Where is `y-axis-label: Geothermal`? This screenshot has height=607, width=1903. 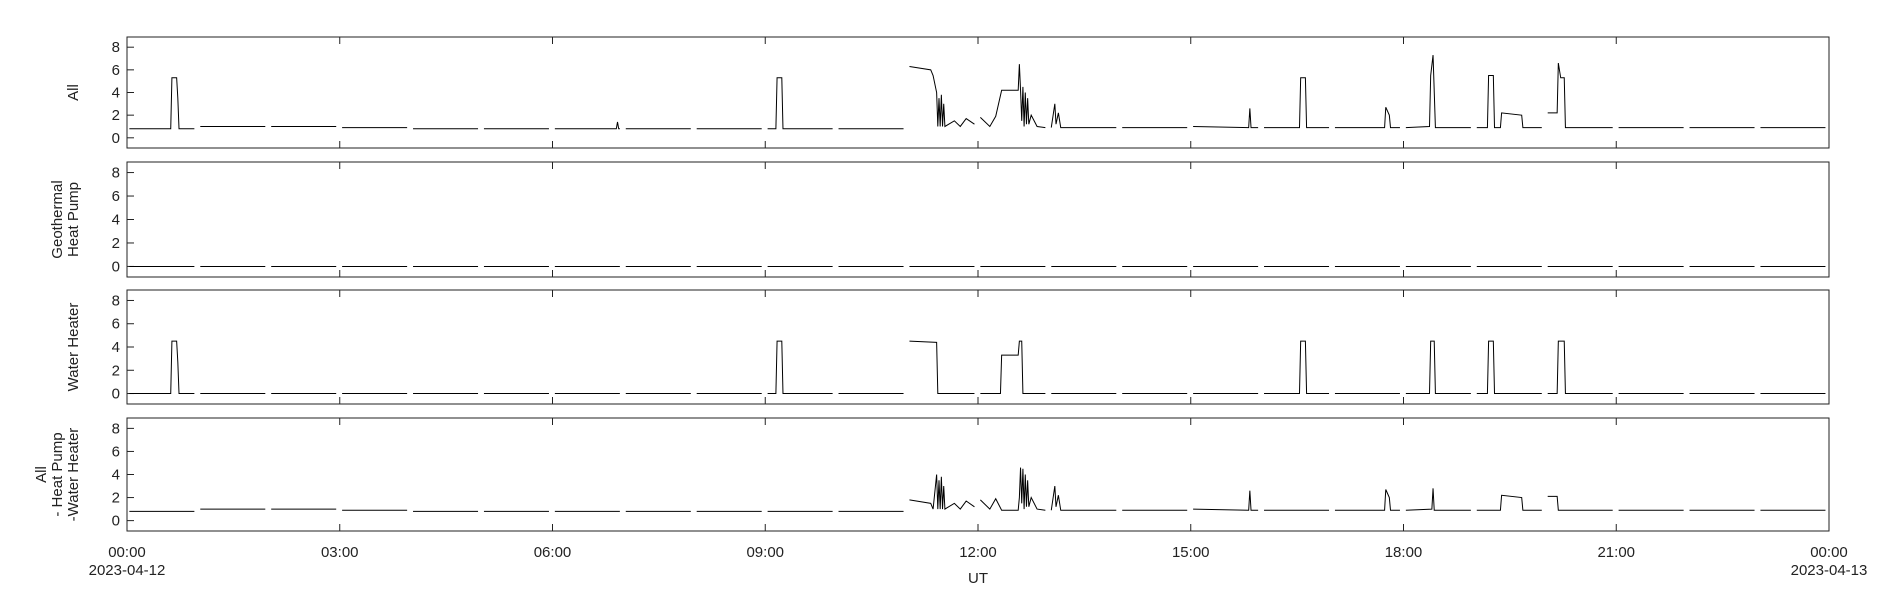 y-axis-label: Geothermal is located at coordinates (57, 219).